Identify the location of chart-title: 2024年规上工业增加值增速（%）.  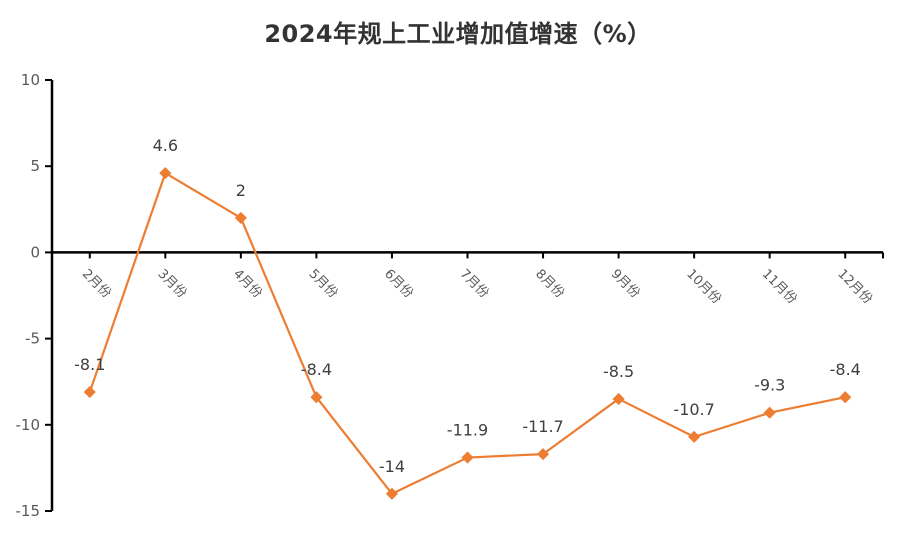
(458, 34).